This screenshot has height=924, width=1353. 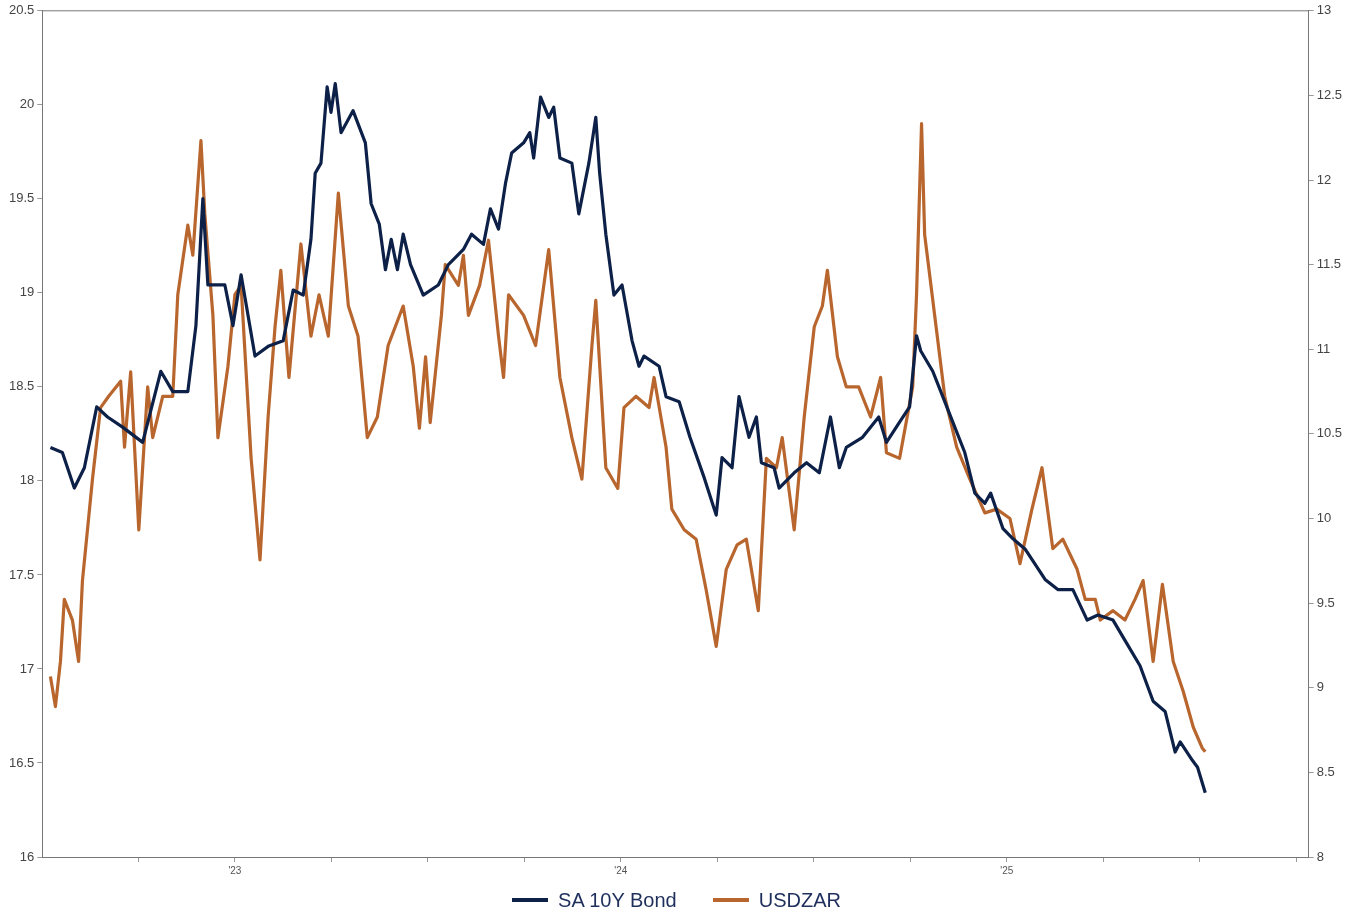 What do you see at coordinates (1329, 433) in the screenshot?
I see `y2-tick-label: 10.5` at bounding box center [1329, 433].